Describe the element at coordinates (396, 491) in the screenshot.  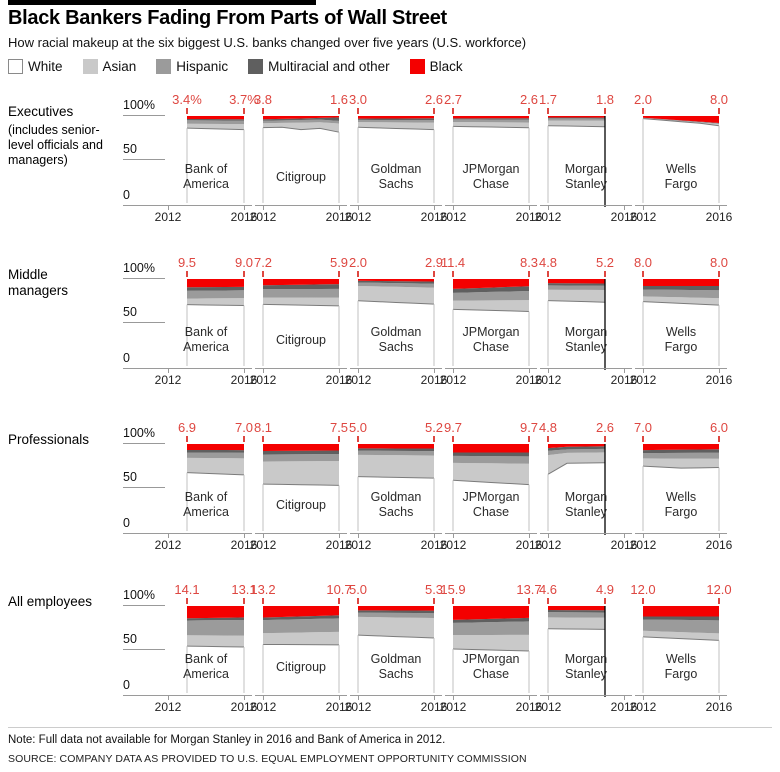
I see `chart-cell-professionals-goldman-sachs: 5.0 5.2 Goldman Sachs 2012 2016` at that location.